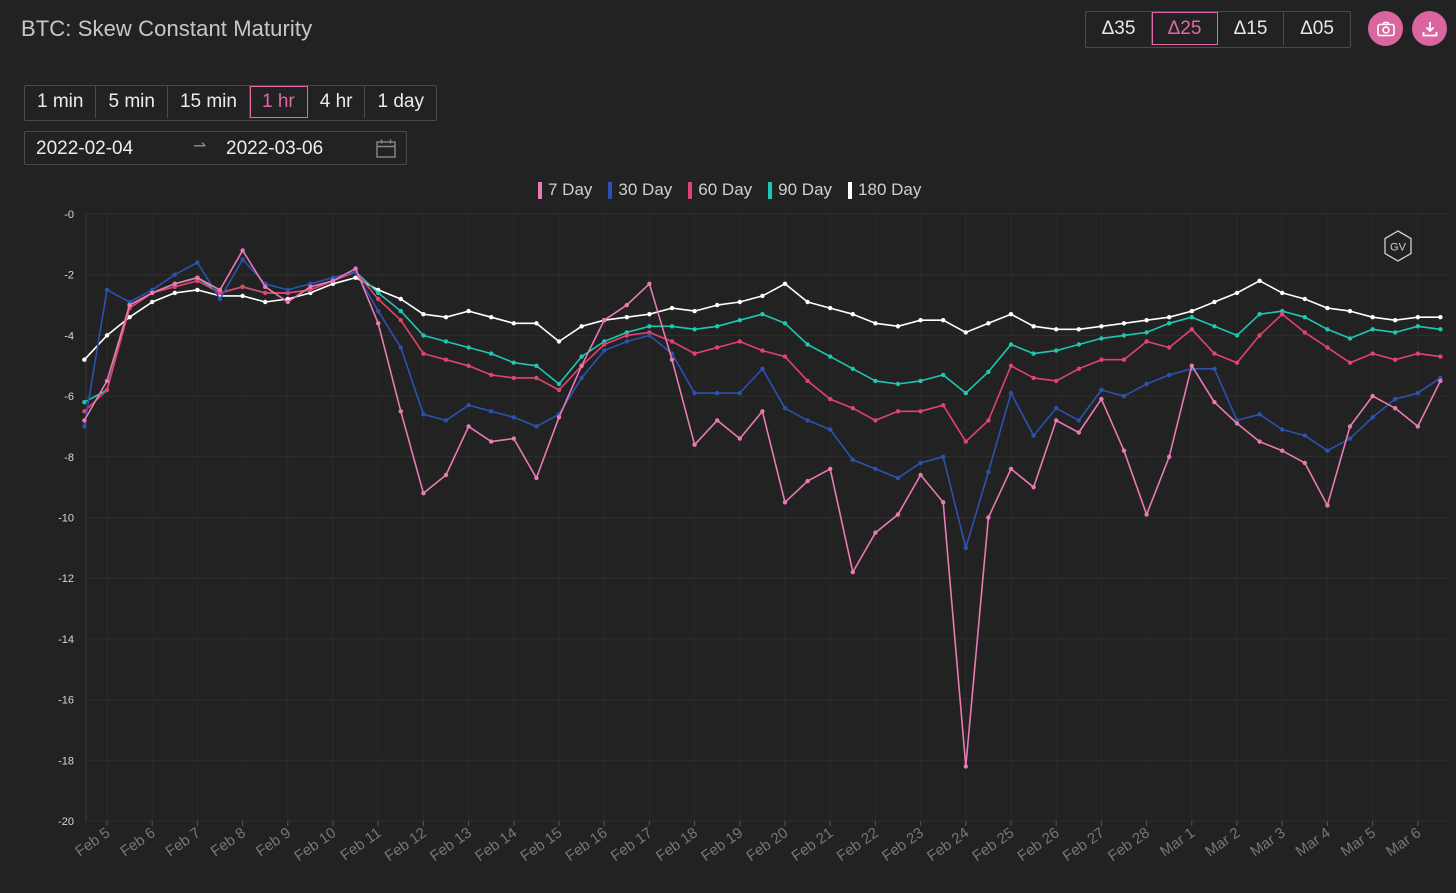 The image size is (1456, 893). I want to click on tf-15min-button: 15 min, so click(209, 102).